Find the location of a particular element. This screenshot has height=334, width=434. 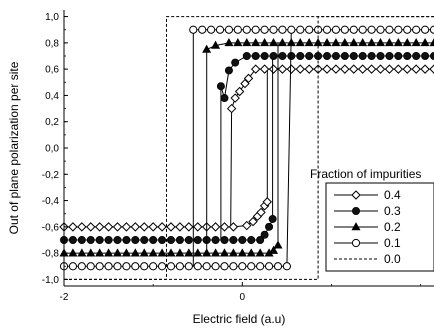

legend-0-3-marker is located at coordinates (355, 210).